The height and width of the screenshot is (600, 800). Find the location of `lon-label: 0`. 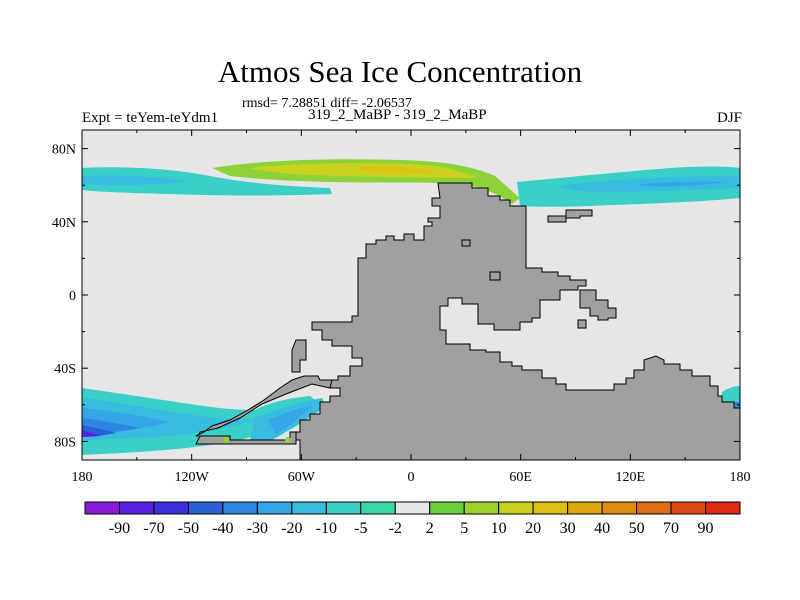

lon-label: 0 is located at coordinates (411, 477).